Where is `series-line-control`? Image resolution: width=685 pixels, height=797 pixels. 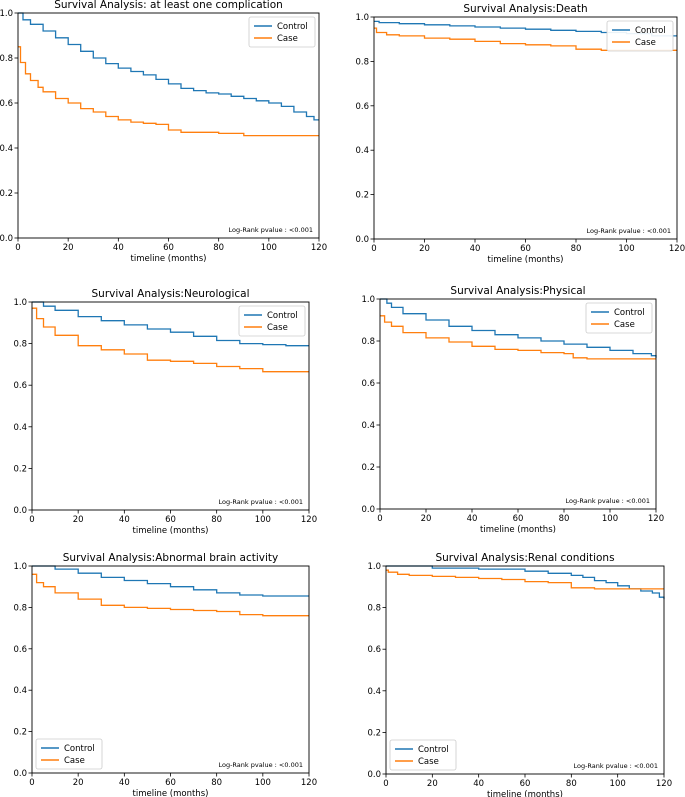 series-line-control is located at coordinates (518, 328).